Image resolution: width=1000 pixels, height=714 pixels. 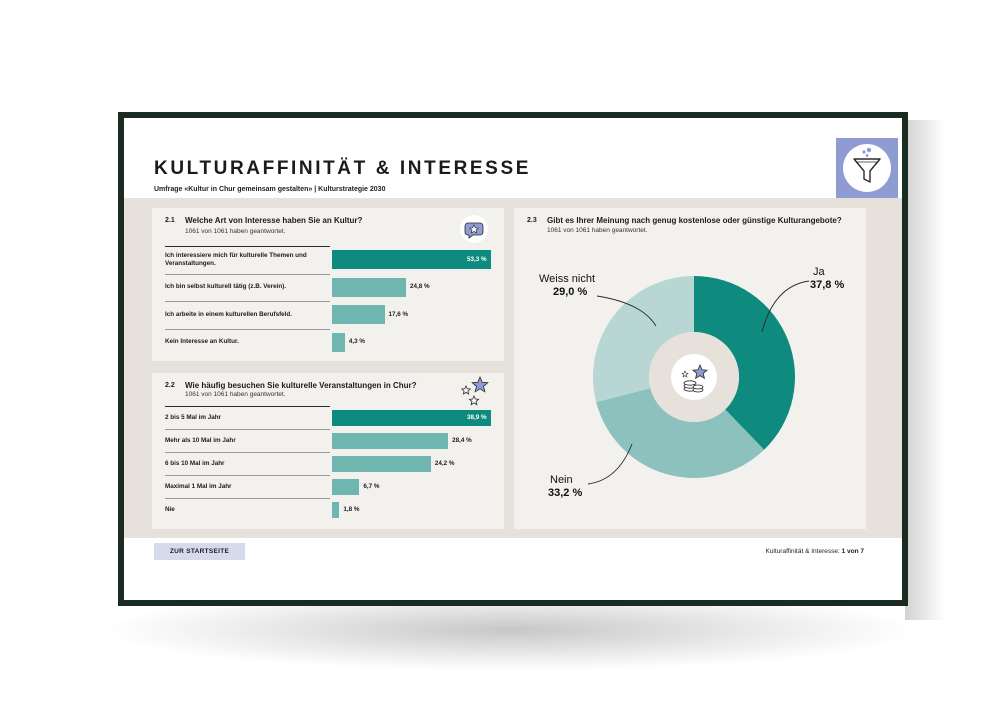 What do you see at coordinates (170, 509) in the screenshot?
I see `bar-label: Nie` at bounding box center [170, 509].